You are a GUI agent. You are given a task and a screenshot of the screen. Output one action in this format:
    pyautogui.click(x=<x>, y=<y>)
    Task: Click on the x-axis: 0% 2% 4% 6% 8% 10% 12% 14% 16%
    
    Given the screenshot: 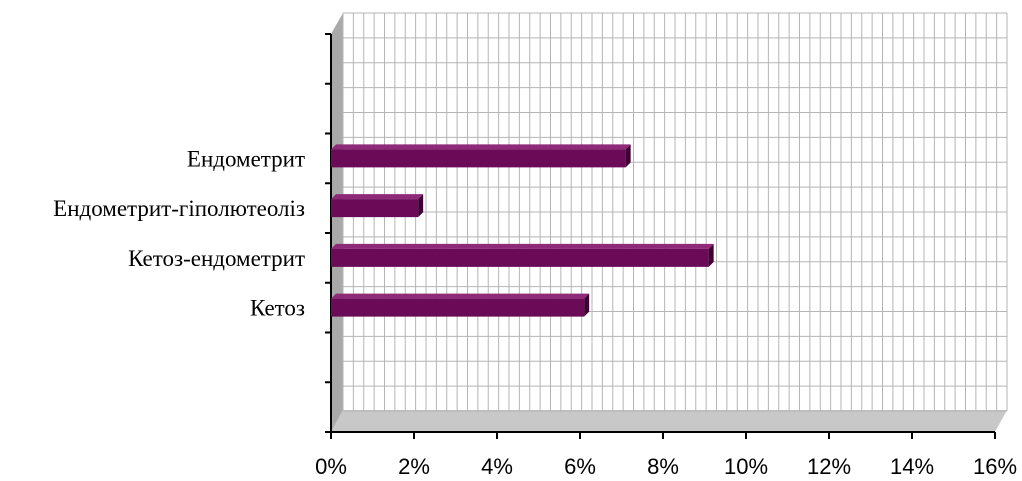 What is the action you would take?
    pyautogui.click(x=666, y=455)
    